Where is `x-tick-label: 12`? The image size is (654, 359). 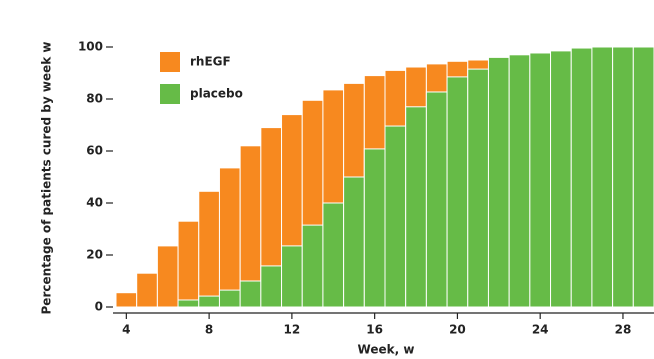
x-tick-label: 12 is located at coordinates (292, 330).